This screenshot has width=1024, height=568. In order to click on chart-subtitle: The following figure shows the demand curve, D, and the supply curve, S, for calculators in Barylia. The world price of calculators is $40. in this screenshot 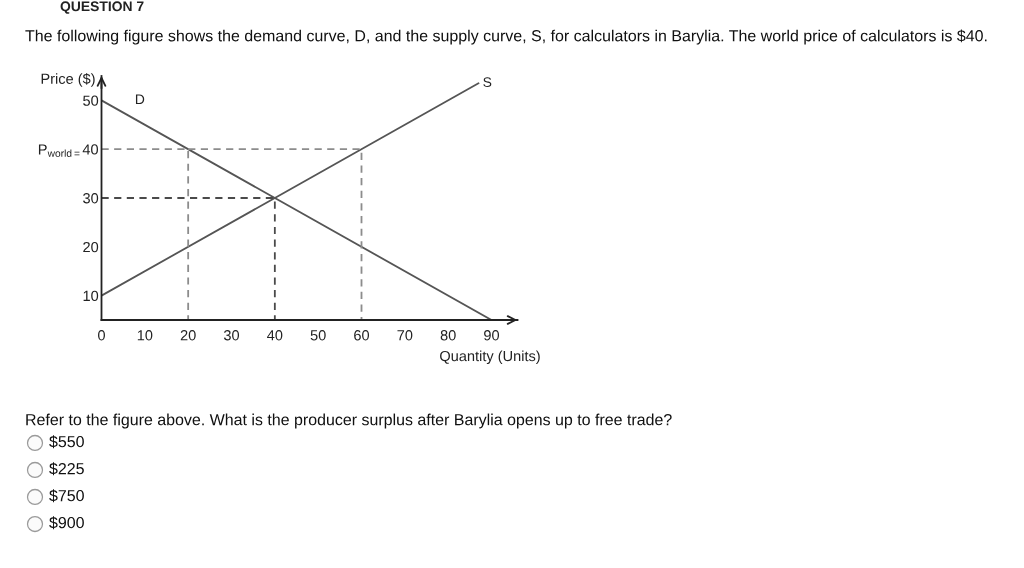, I will do `click(506, 37)`.